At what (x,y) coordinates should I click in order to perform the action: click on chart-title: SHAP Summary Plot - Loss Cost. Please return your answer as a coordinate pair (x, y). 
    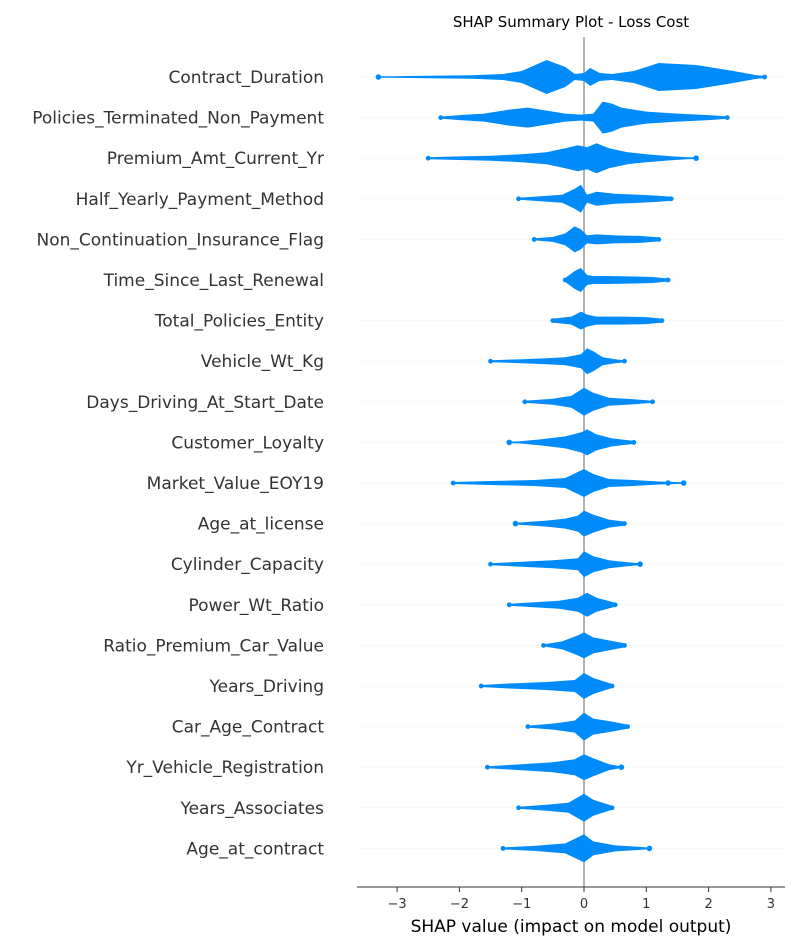
    Looking at the image, I should click on (571, 22).